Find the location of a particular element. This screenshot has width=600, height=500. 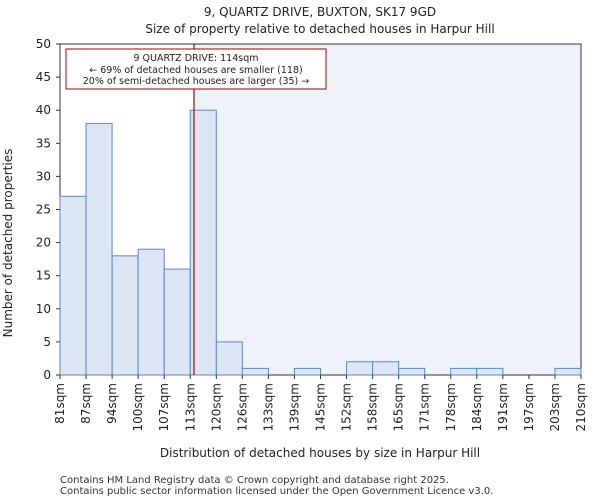

x-tick-label: 107sqm is located at coordinates (164, 407).